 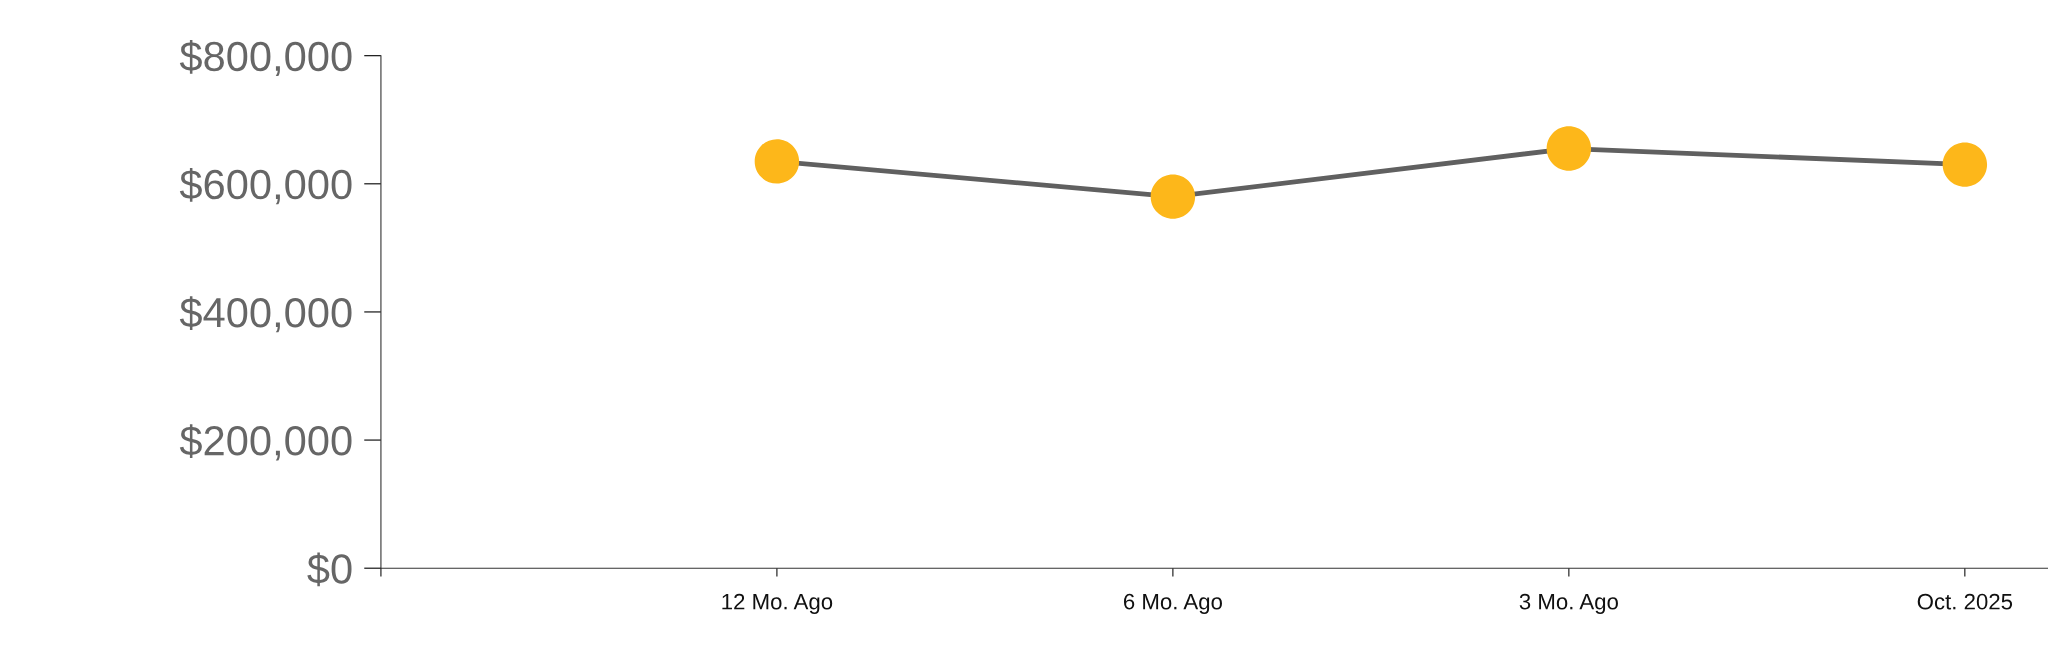 What do you see at coordinates (1965, 601) in the screenshot?
I see `x-tick-label: Oct. 2025` at bounding box center [1965, 601].